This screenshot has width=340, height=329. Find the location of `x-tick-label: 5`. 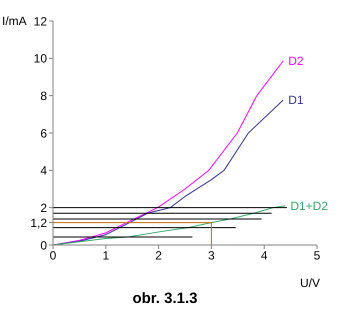

x-tick-label: 5 is located at coordinates (317, 255).